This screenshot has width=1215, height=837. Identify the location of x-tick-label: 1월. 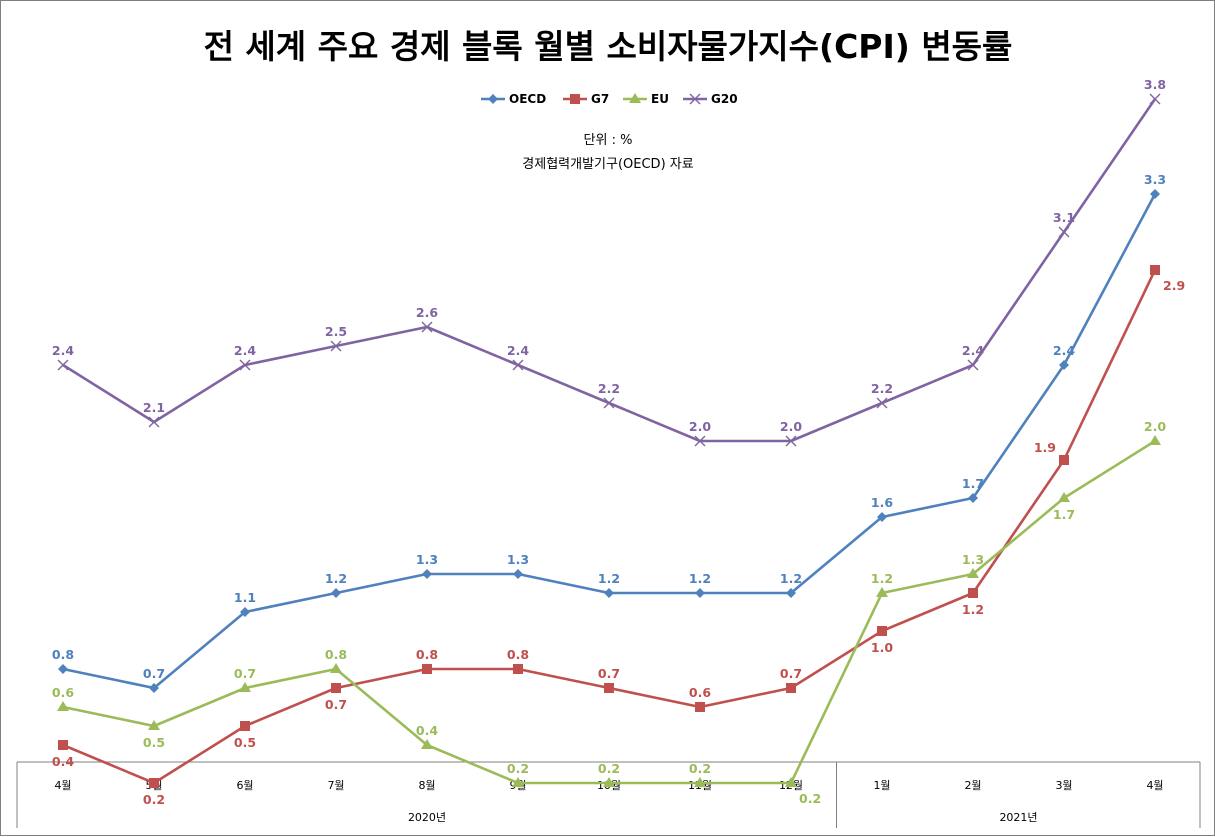
(881, 785).